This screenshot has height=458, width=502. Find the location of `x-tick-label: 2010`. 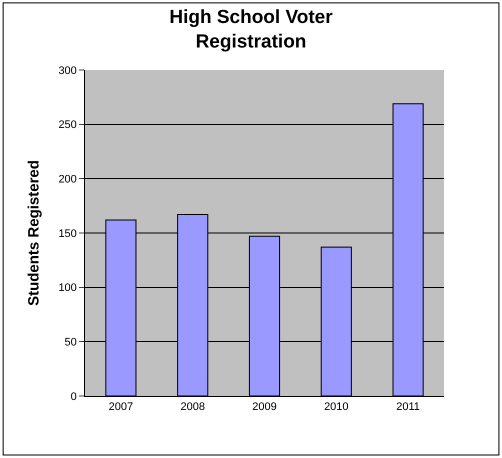

x-tick-label: 2010 is located at coordinates (336, 407).